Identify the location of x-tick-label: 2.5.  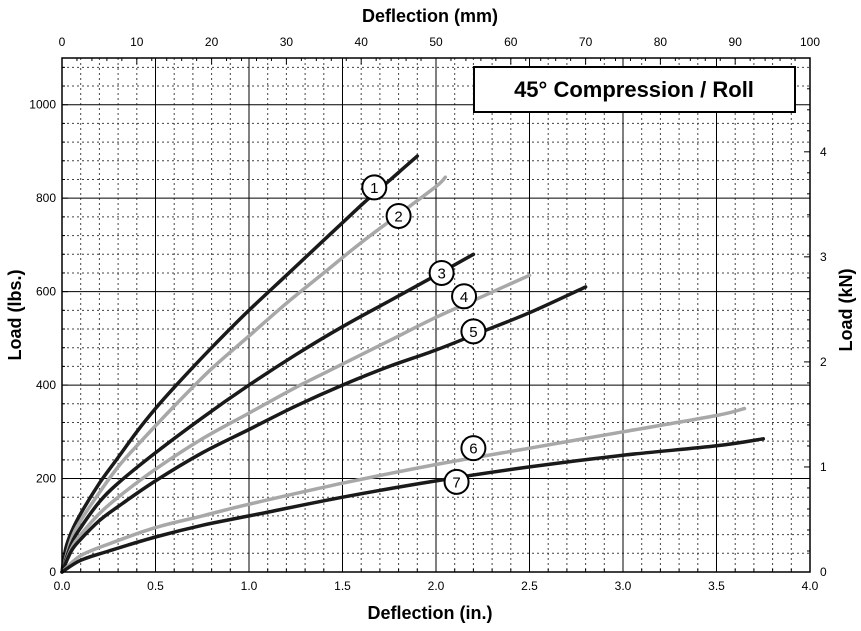
(529, 586).